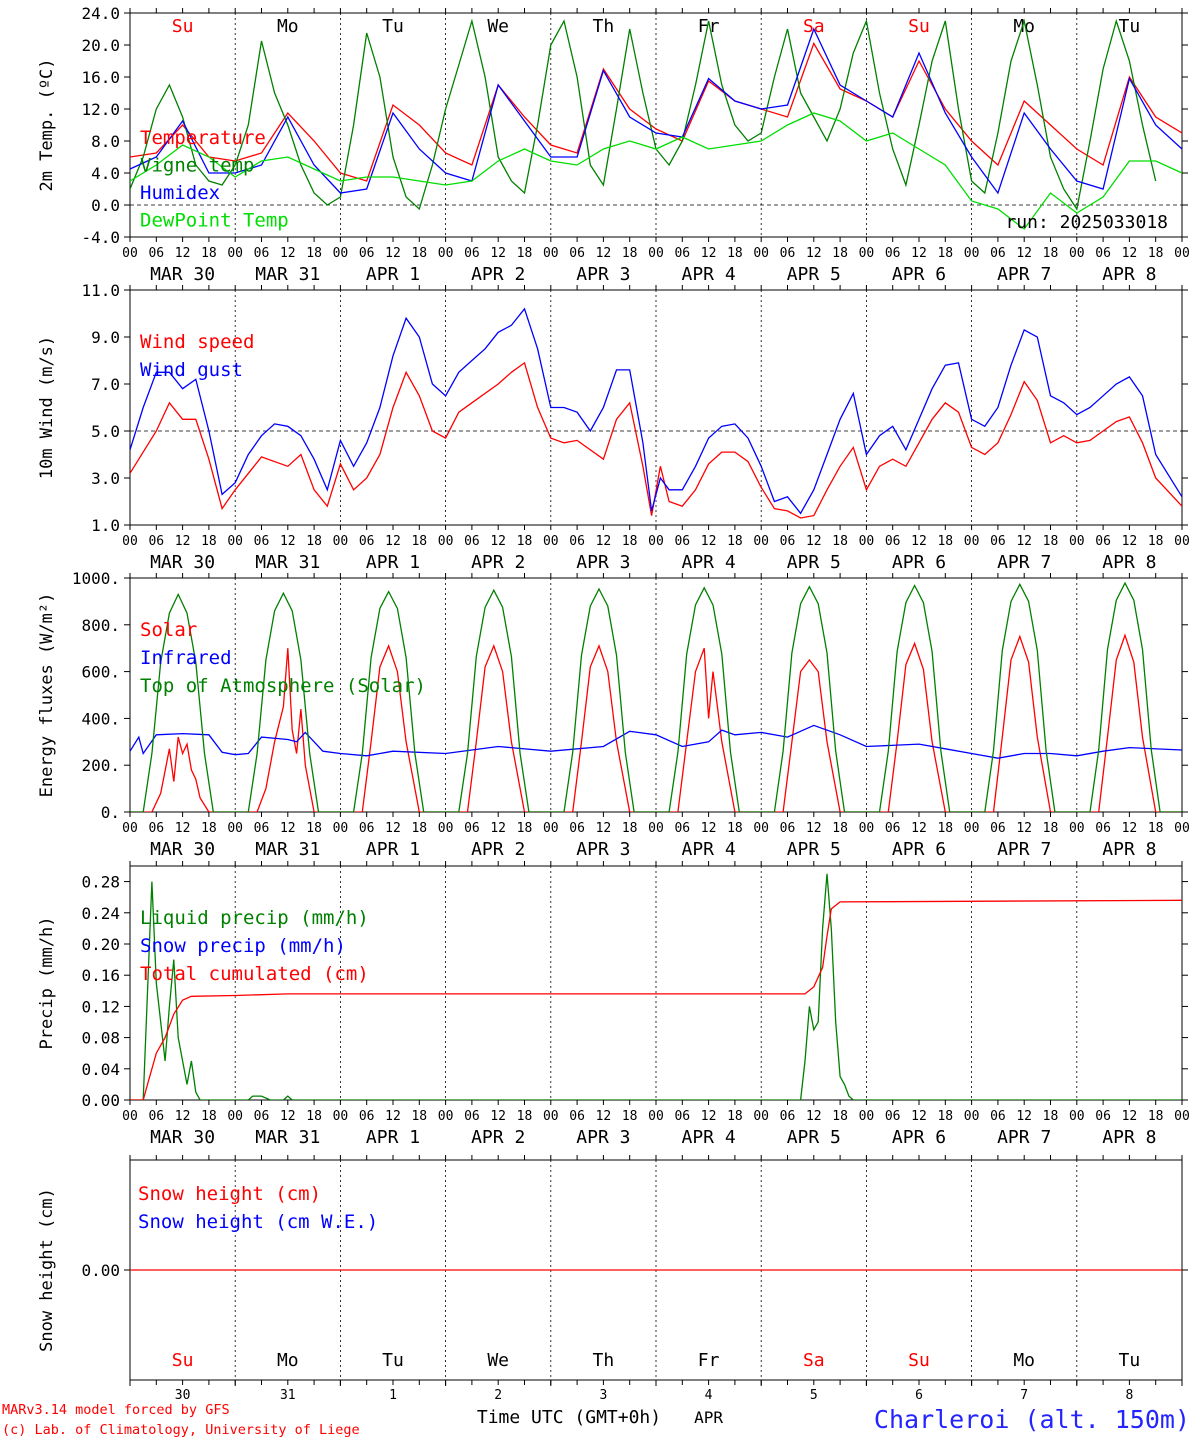  What do you see at coordinates (243, 946) in the screenshot?
I see `legend-entry: Snow precip (mm/h)` at bounding box center [243, 946].